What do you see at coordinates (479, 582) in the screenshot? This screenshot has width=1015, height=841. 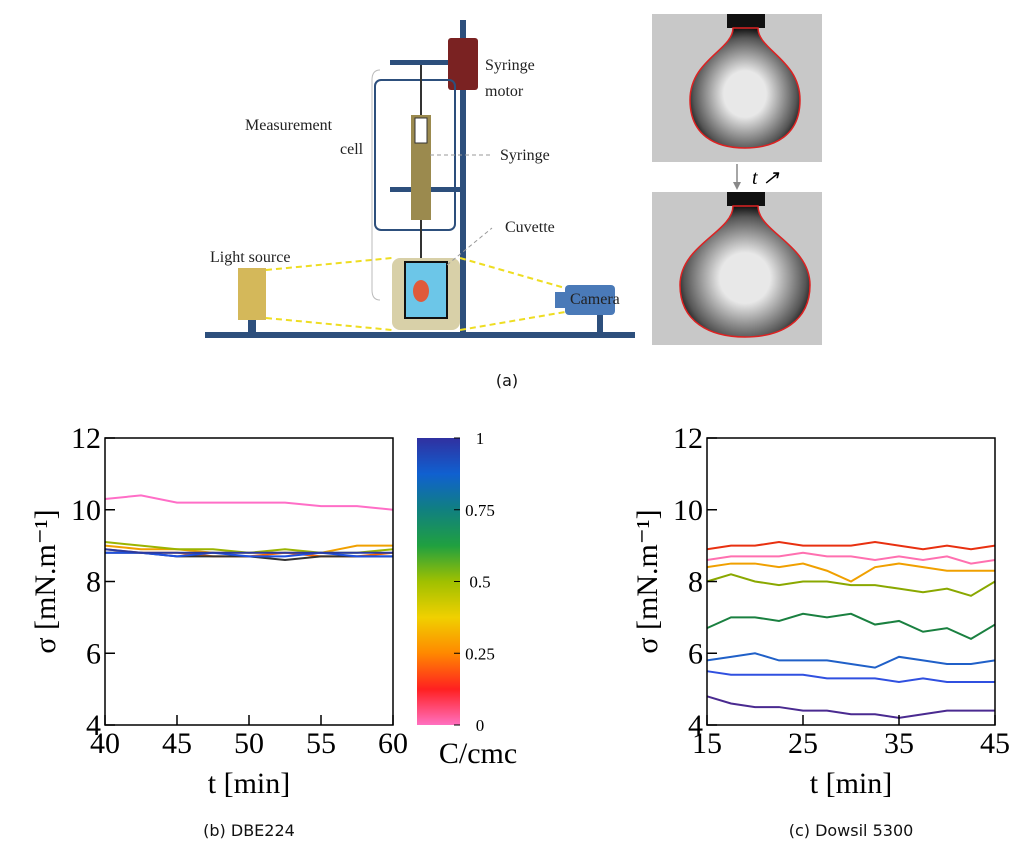 I see `colorbar-tick-label: 0.5` at bounding box center [479, 582].